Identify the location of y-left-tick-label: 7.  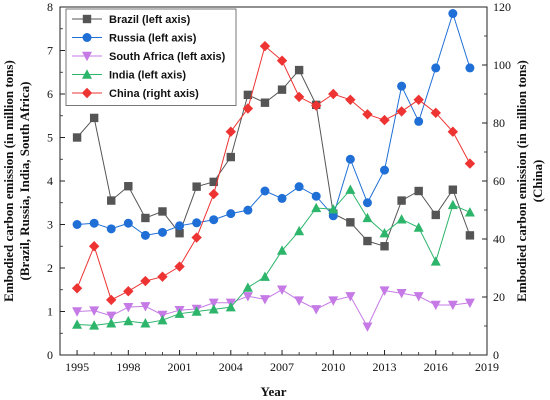
(50, 51).